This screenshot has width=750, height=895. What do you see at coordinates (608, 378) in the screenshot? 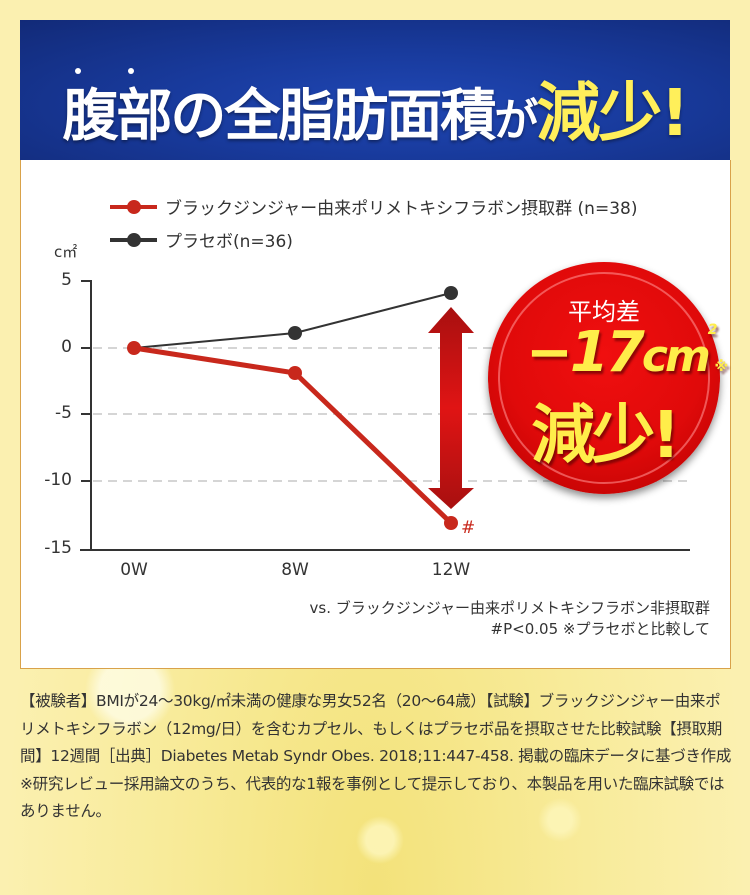
I see `mean-difference-badge: 平均差 −17cm2※ 減少!` at bounding box center [608, 378].